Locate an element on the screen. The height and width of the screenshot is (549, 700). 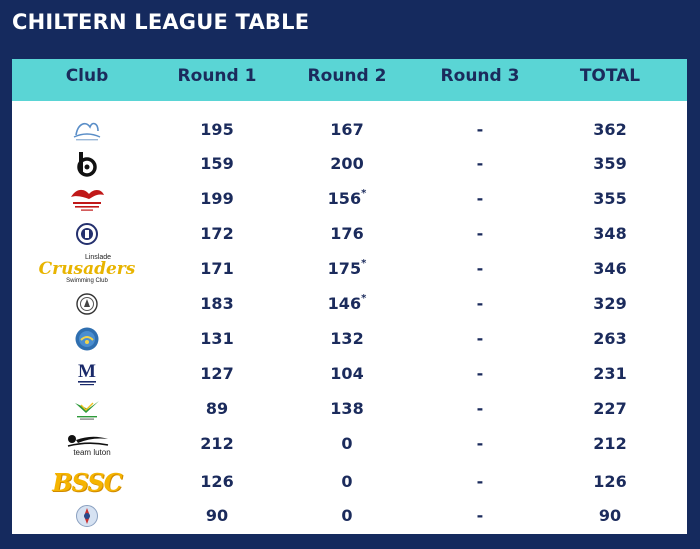
small-roundel-logo-icon is located at coordinates (87, 516).